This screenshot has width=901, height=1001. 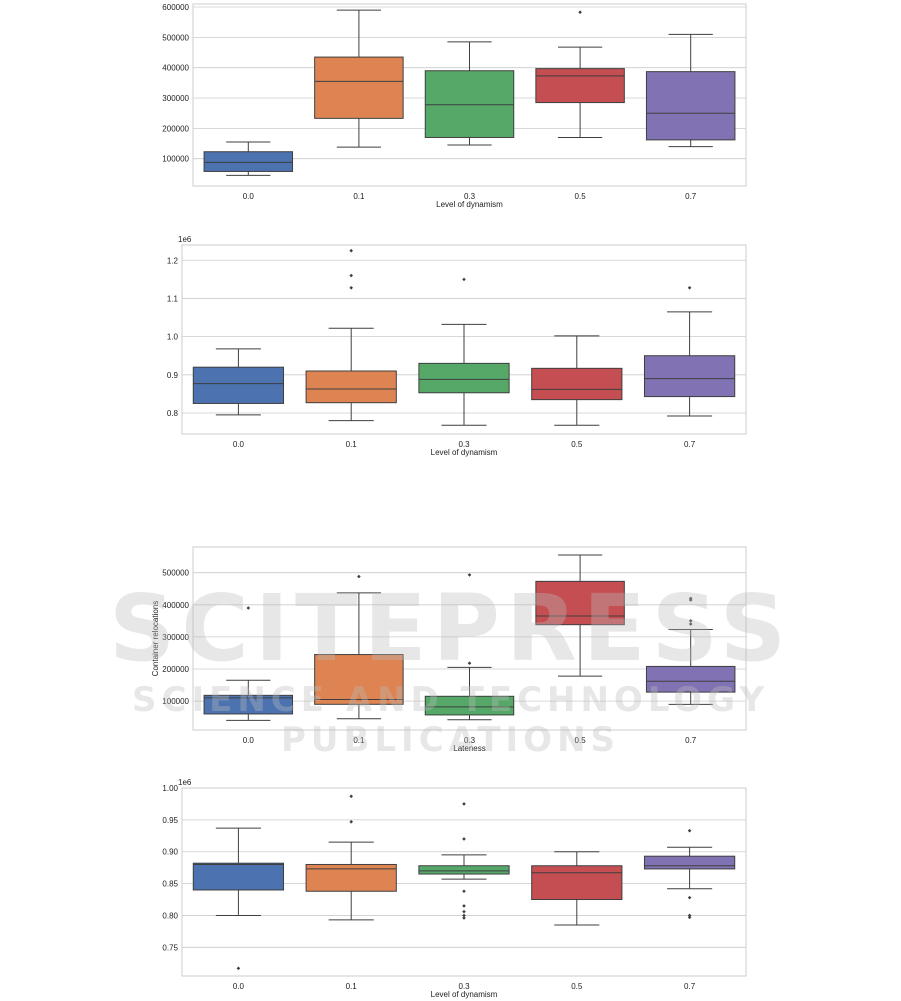 I want to click on y-tick-label: 1.1, so click(x=173, y=298).